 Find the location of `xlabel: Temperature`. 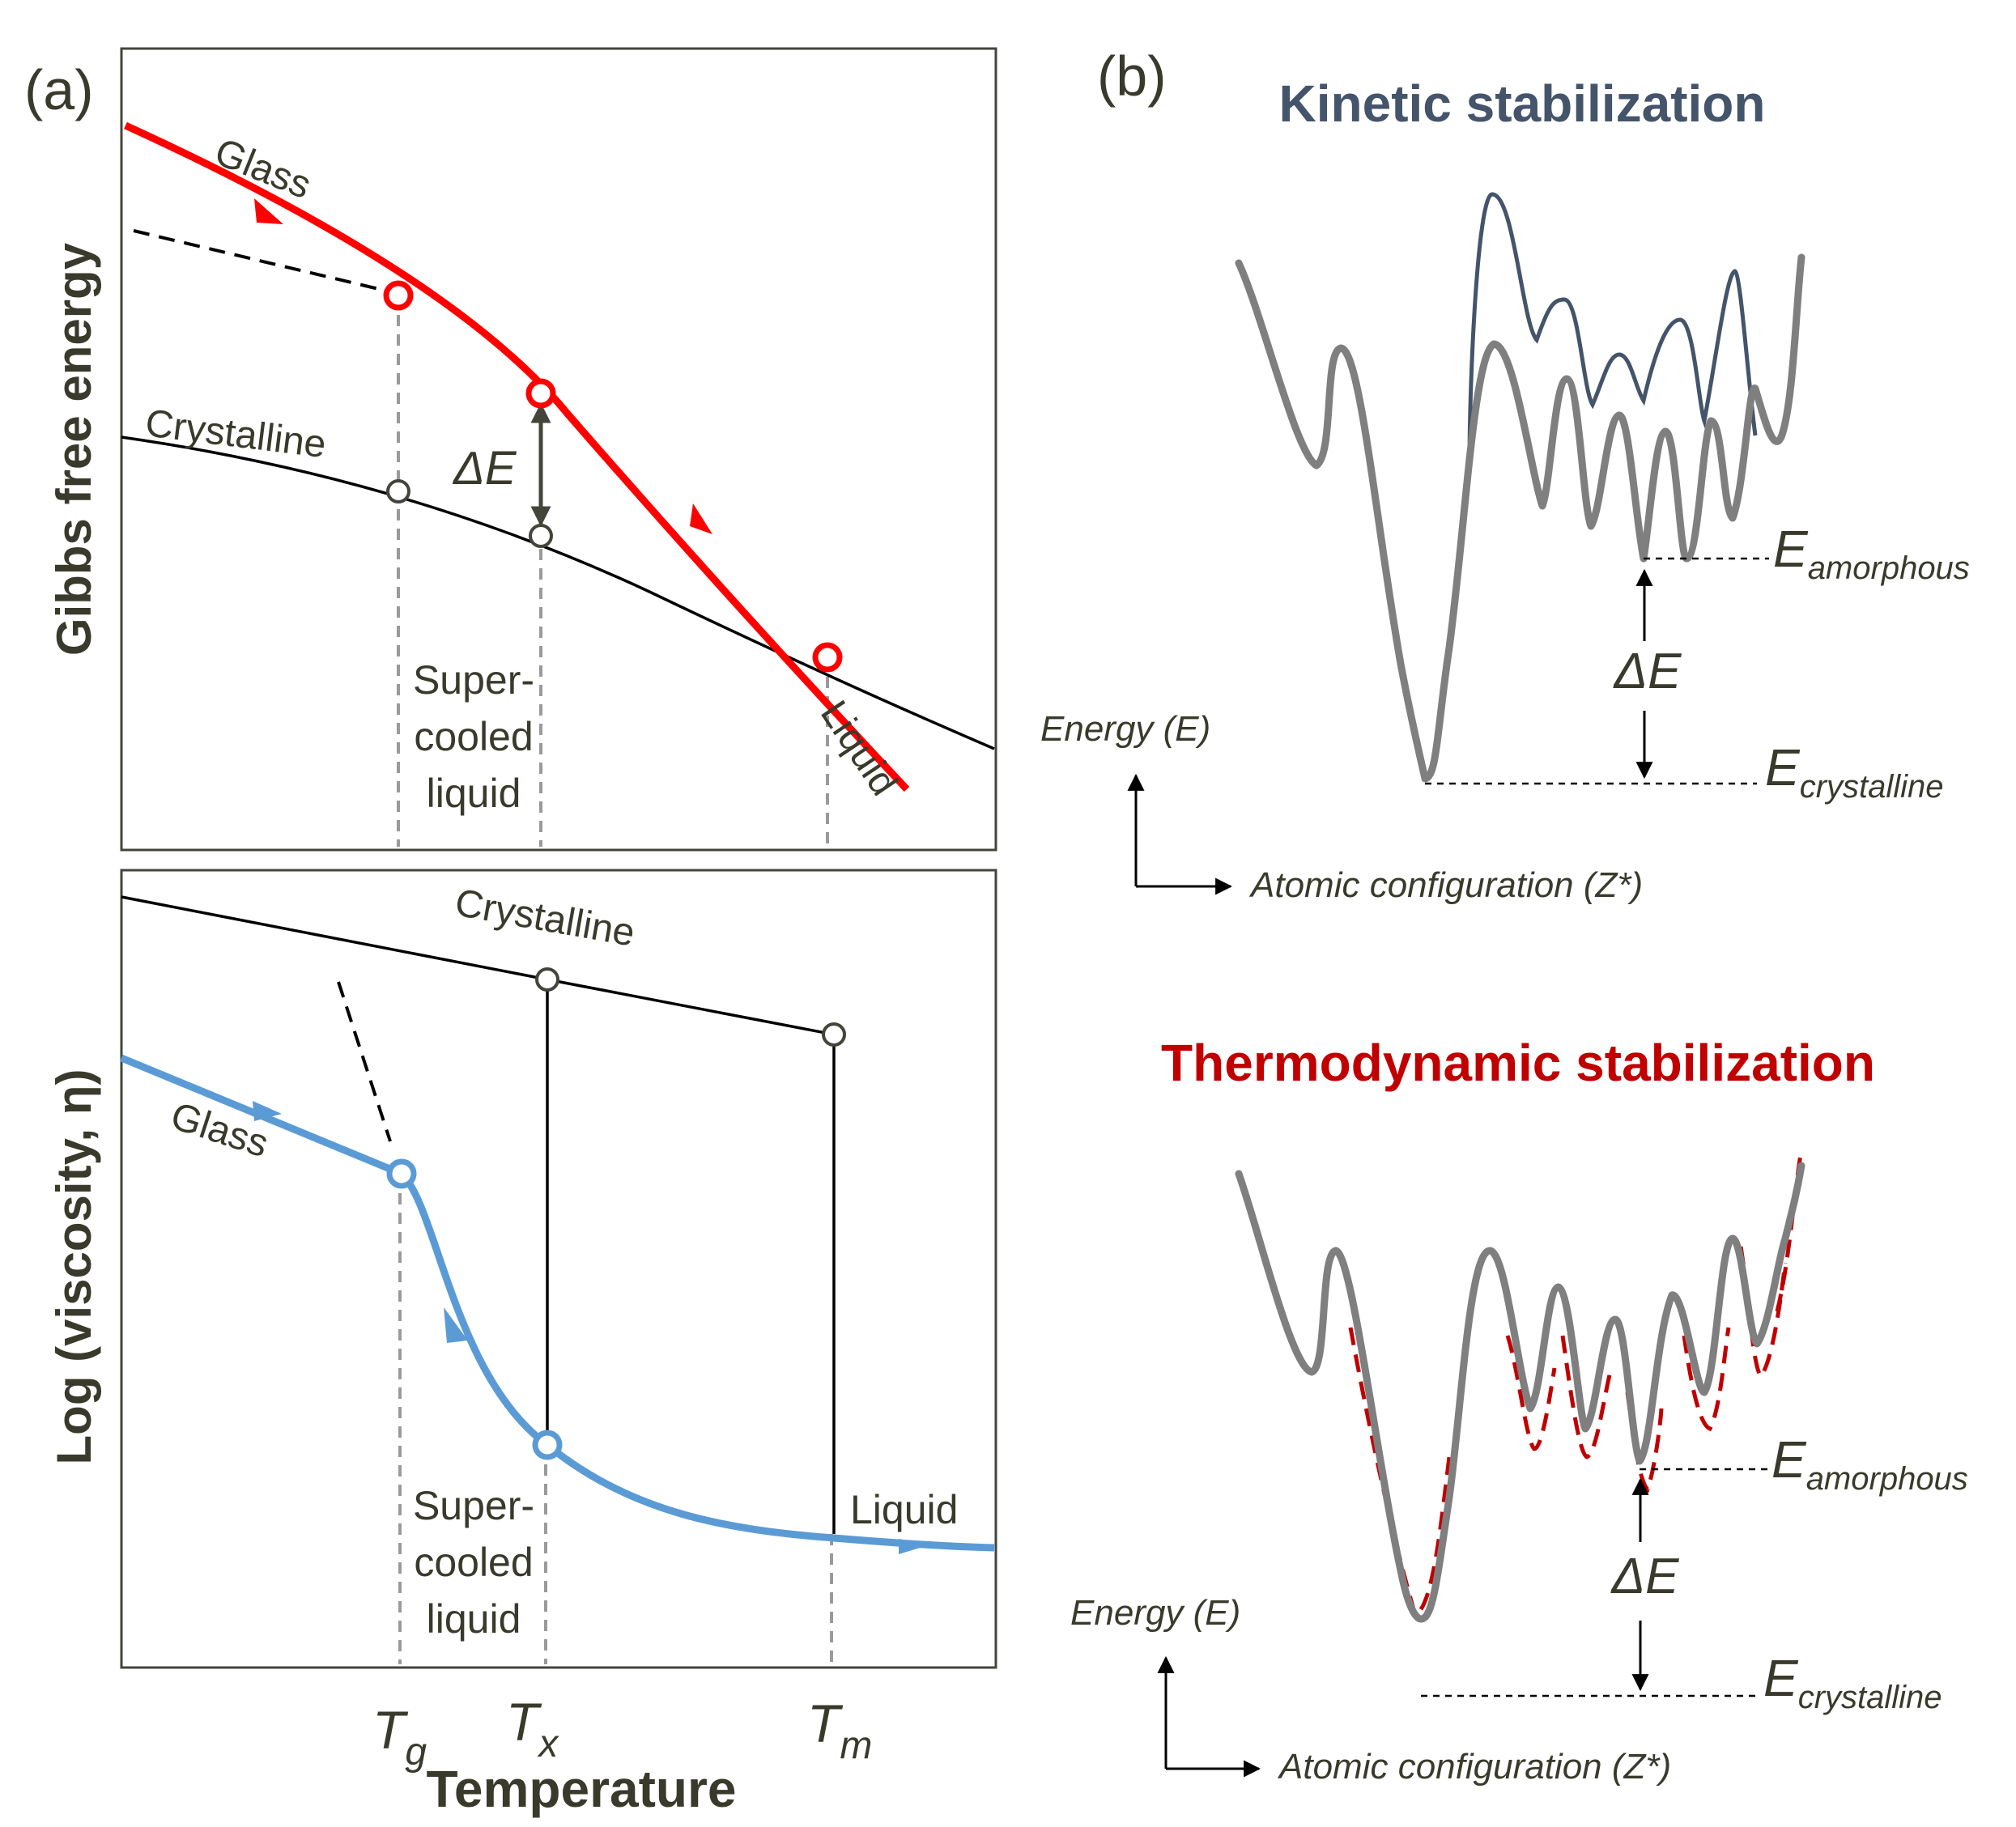

xlabel: Temperature is located at coordinates (582, 1789).